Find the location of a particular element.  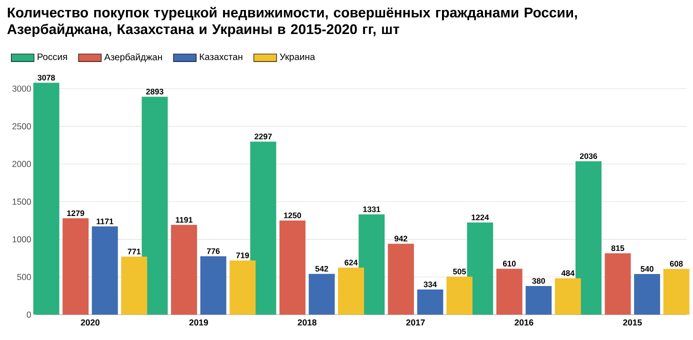

data-label: 608 is located at coordinates (676, 263).